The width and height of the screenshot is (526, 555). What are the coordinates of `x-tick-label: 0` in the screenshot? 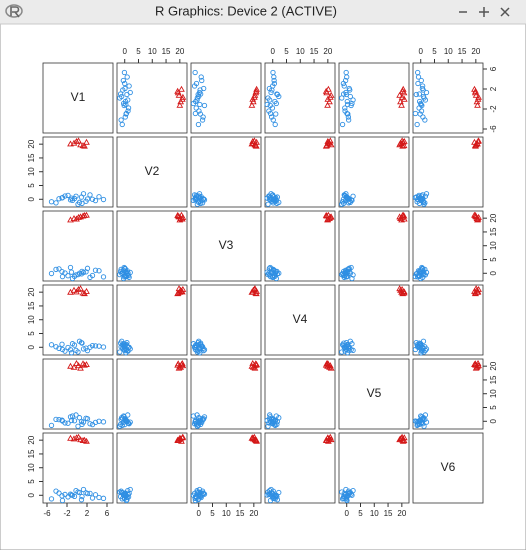 It's located at (198, 513).